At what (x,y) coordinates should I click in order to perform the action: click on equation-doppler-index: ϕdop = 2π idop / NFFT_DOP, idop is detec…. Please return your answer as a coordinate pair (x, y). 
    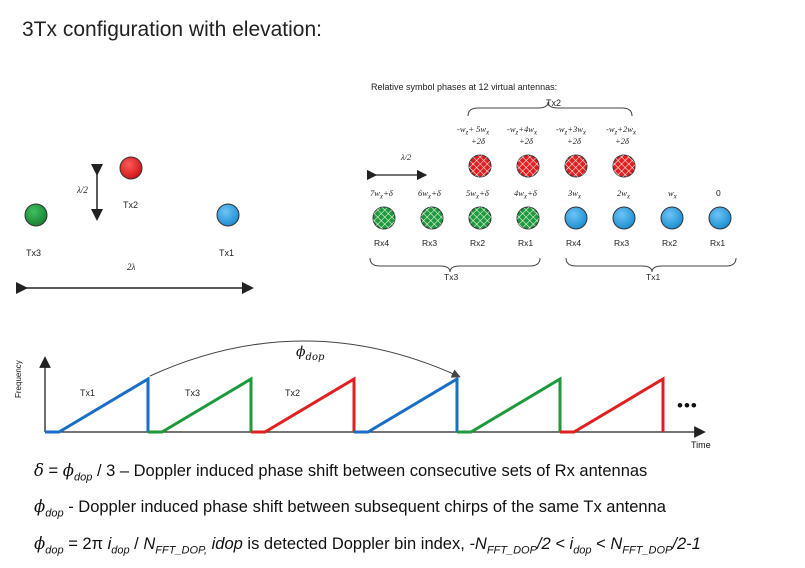
    Looking at the image, I should click on (367, 545).